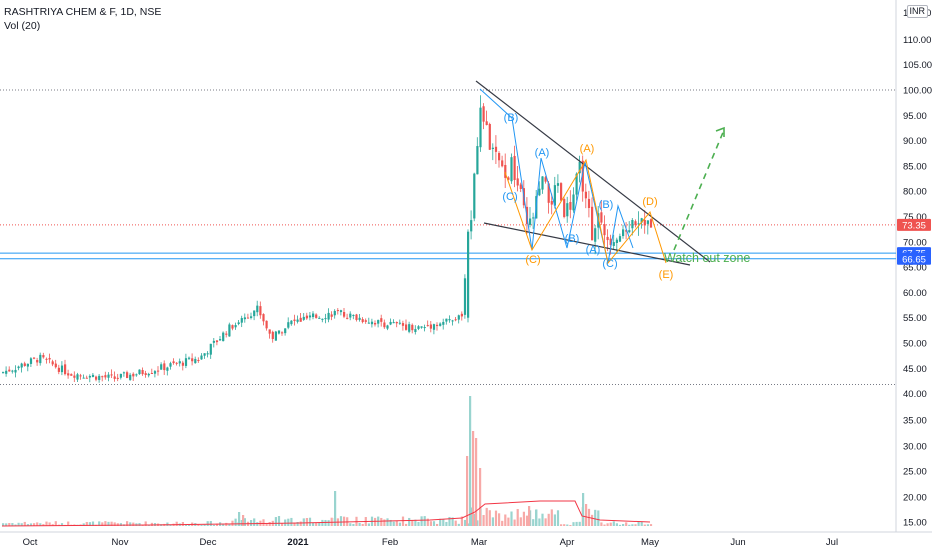 The height and width of the screenshot is (550, 932). Describe the element at coordinates (572, 239) in the screenshot. I see `wave-label: (B)` at that location.